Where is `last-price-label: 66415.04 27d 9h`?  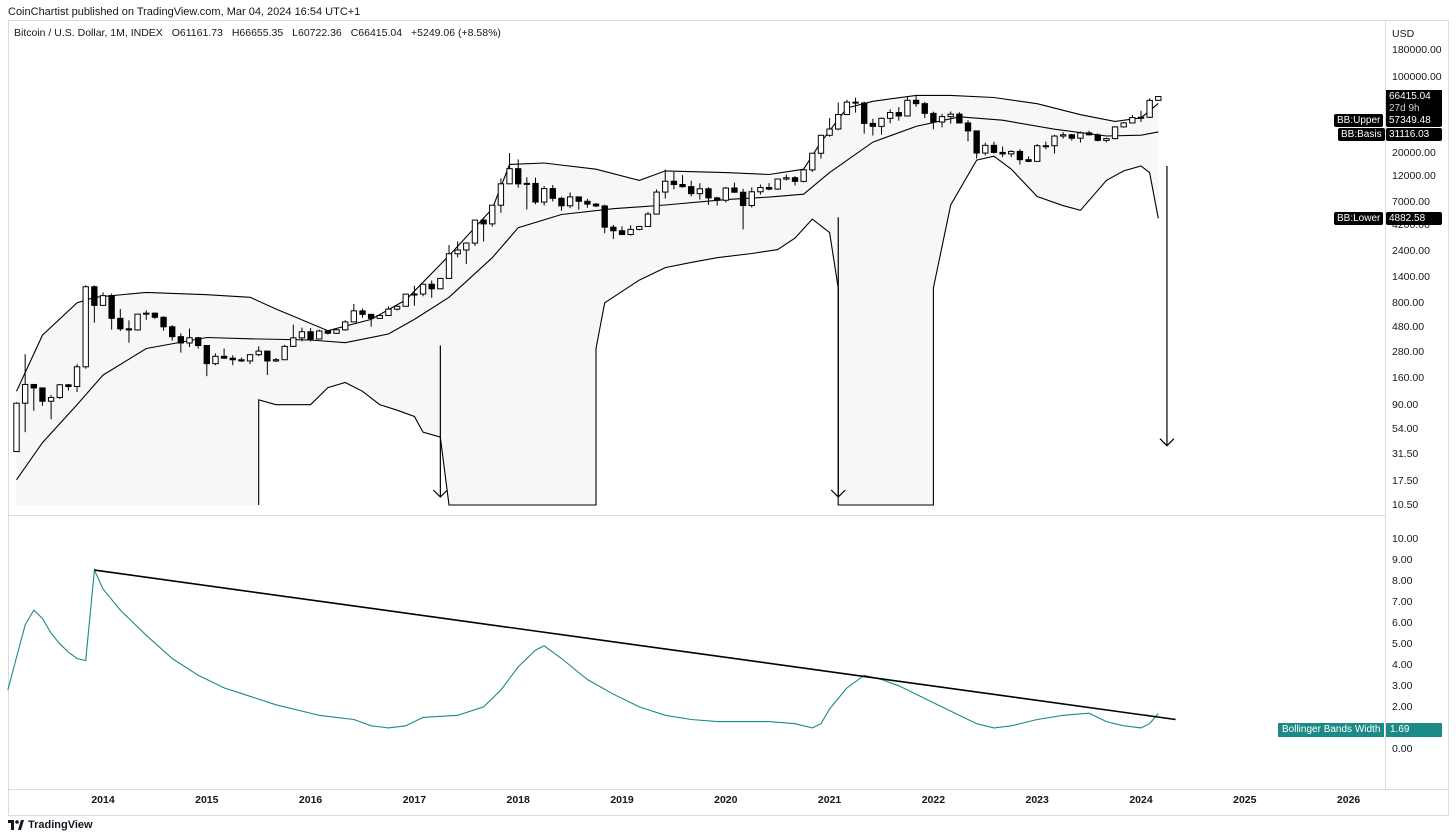
last-price-label: 66415.04 27d 9h is located at coordinates (1414, 102).